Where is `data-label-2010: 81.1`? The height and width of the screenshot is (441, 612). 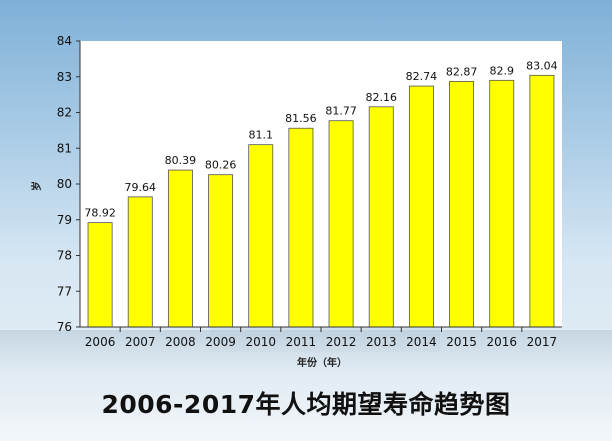 data-label-2010: 81.1 is located at coordinates (261, 135).